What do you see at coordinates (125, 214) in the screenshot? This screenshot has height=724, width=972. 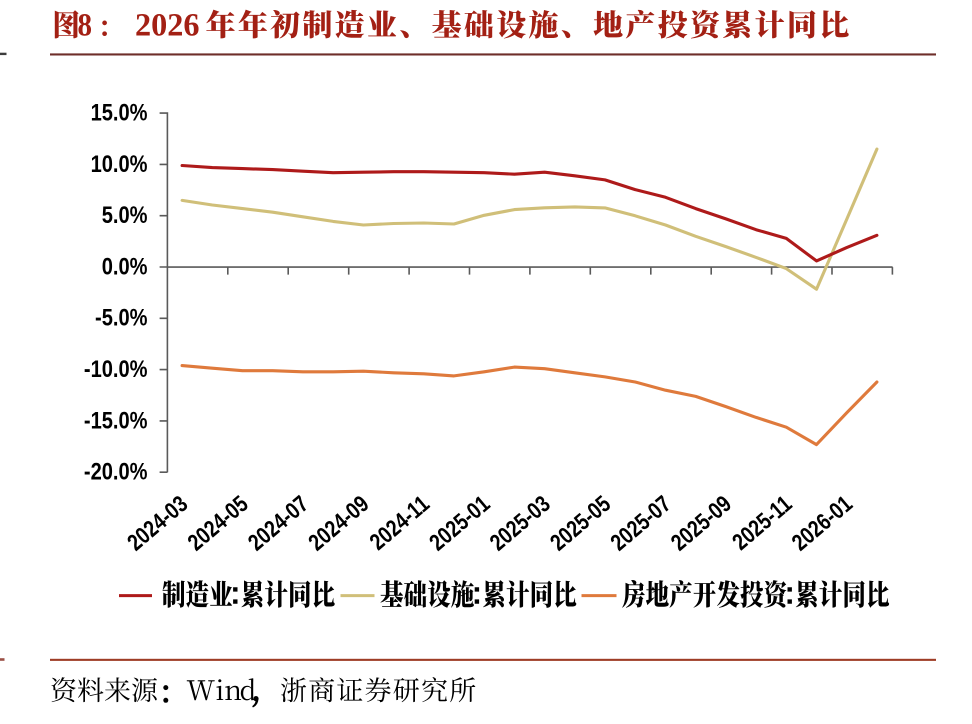 I see `svg-text: 5.0%` at bounding box center [125, 214].